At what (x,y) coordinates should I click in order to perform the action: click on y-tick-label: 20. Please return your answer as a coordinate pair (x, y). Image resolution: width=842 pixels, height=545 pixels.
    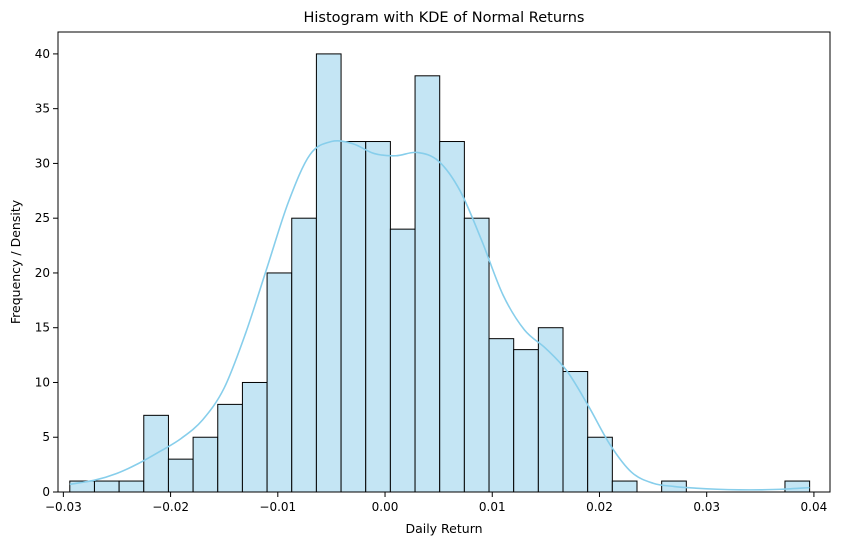
    Looking at the image, I should click on (42, 273).